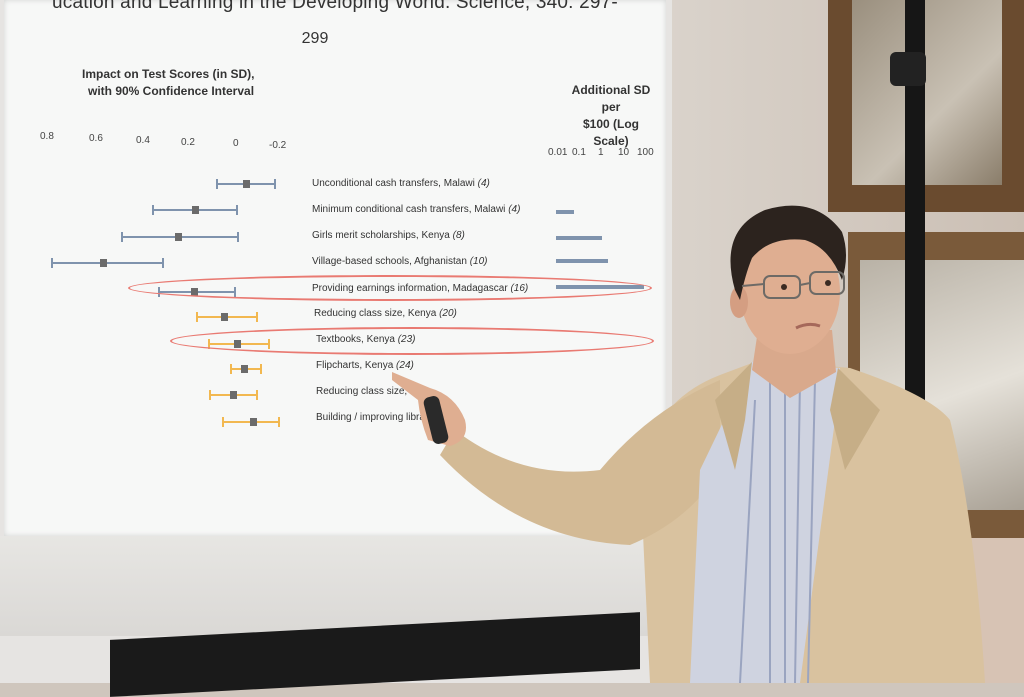 The width and height of the screenshot is (1024, 697). What do you see at coordinates (645, 152) in the screenshot?
I see `right-tick: 100` at bounding box center [645, 152].